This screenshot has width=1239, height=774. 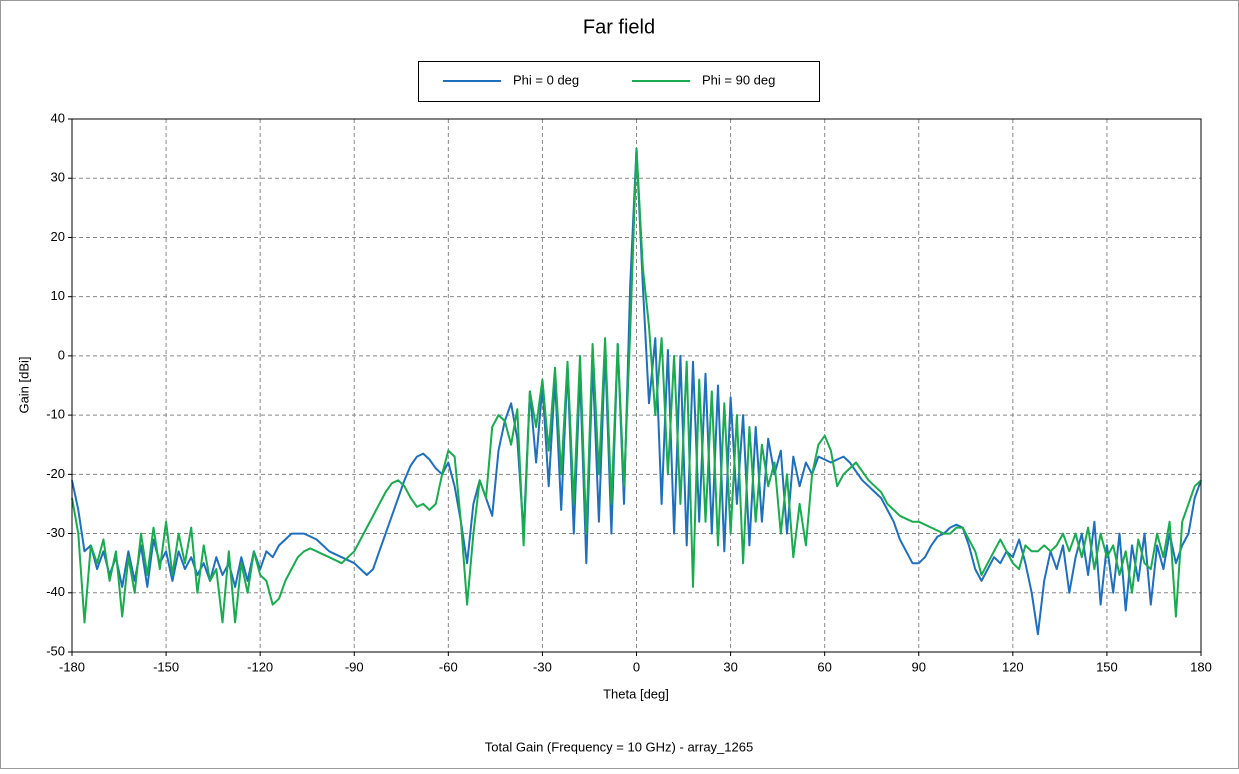 What do you see at coordinates (354, 666) in the screenshot?
I see `x-tick-label: -90` at bounding box center [354, 666].